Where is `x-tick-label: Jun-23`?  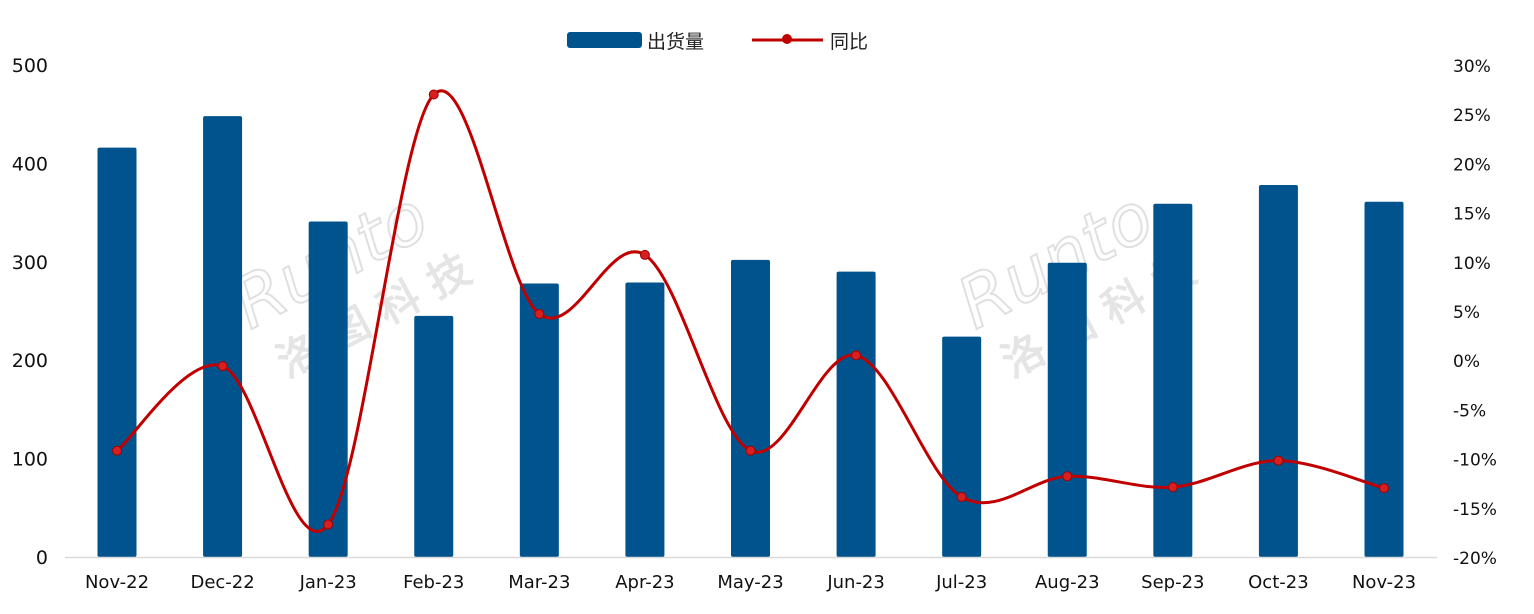
x-tick-label: Jun-23 is located at coordinates (855, 582).